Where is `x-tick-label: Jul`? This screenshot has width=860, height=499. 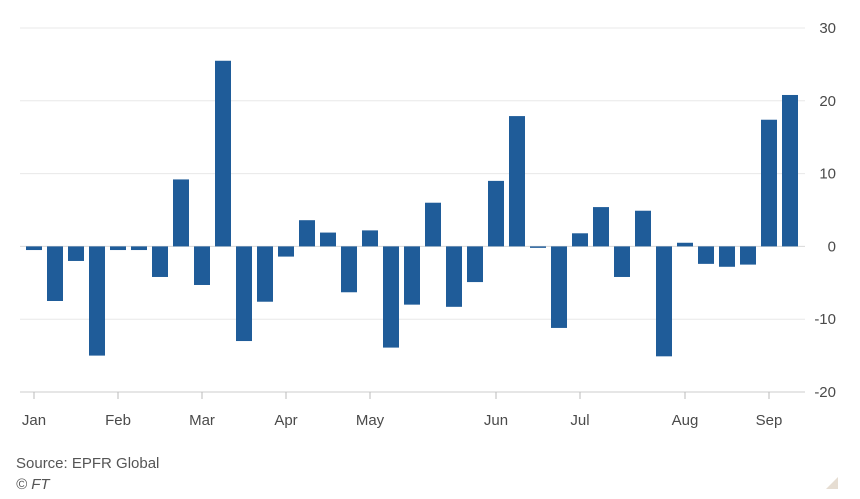
x-tick-label: Jul is located at coordinates (579, 420).